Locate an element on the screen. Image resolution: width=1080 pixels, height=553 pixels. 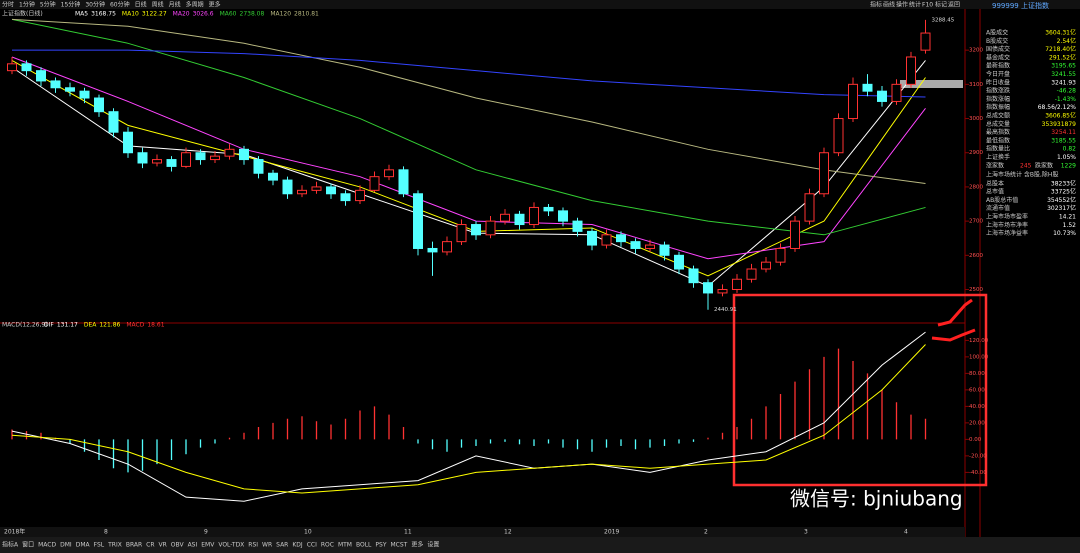
indicator-tab: BRAR is located at coordinates (134, 545).